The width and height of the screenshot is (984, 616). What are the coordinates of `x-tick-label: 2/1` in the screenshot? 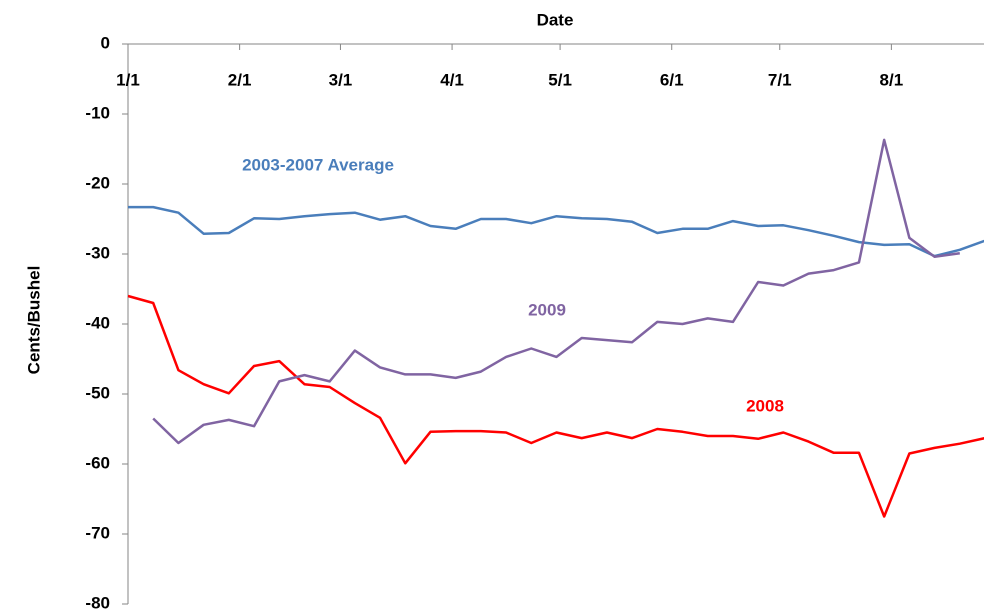 It's located at (240, 79).